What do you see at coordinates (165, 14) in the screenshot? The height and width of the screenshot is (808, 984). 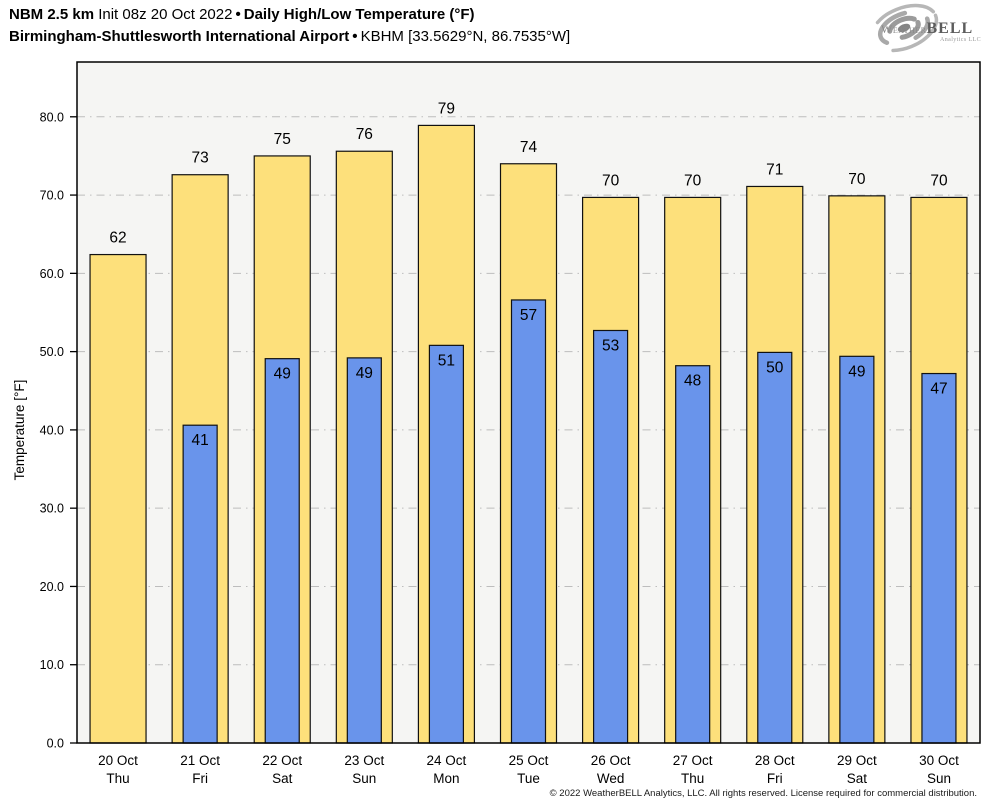 I see `init-time: Init 08z 20 Oct 2022` at bounding box center [165, 14].